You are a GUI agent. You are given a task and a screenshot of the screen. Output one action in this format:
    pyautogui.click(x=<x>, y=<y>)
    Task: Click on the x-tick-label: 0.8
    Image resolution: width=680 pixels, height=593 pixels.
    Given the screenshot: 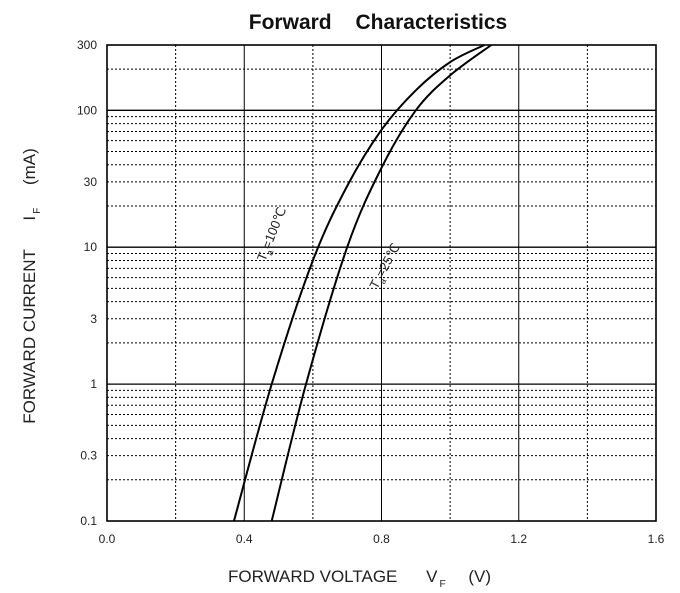 What is the action you would take?
    pyautogui.click(x=381, y=539)
    